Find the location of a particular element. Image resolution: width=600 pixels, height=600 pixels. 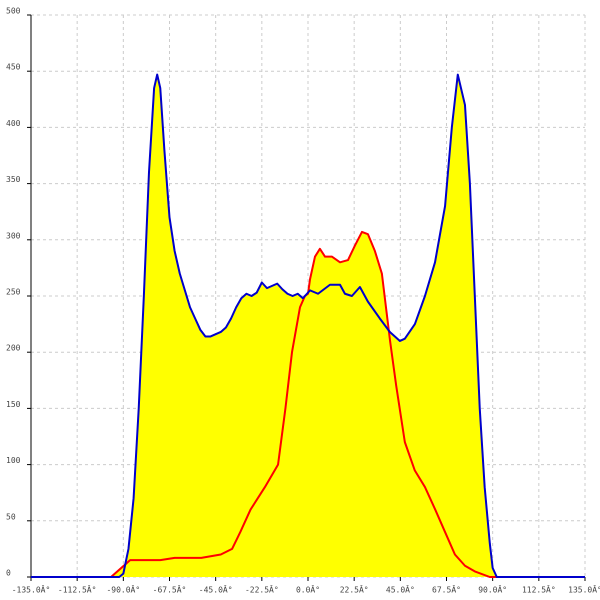

y-tick-label: 500 is located at coordinates (13, 11).